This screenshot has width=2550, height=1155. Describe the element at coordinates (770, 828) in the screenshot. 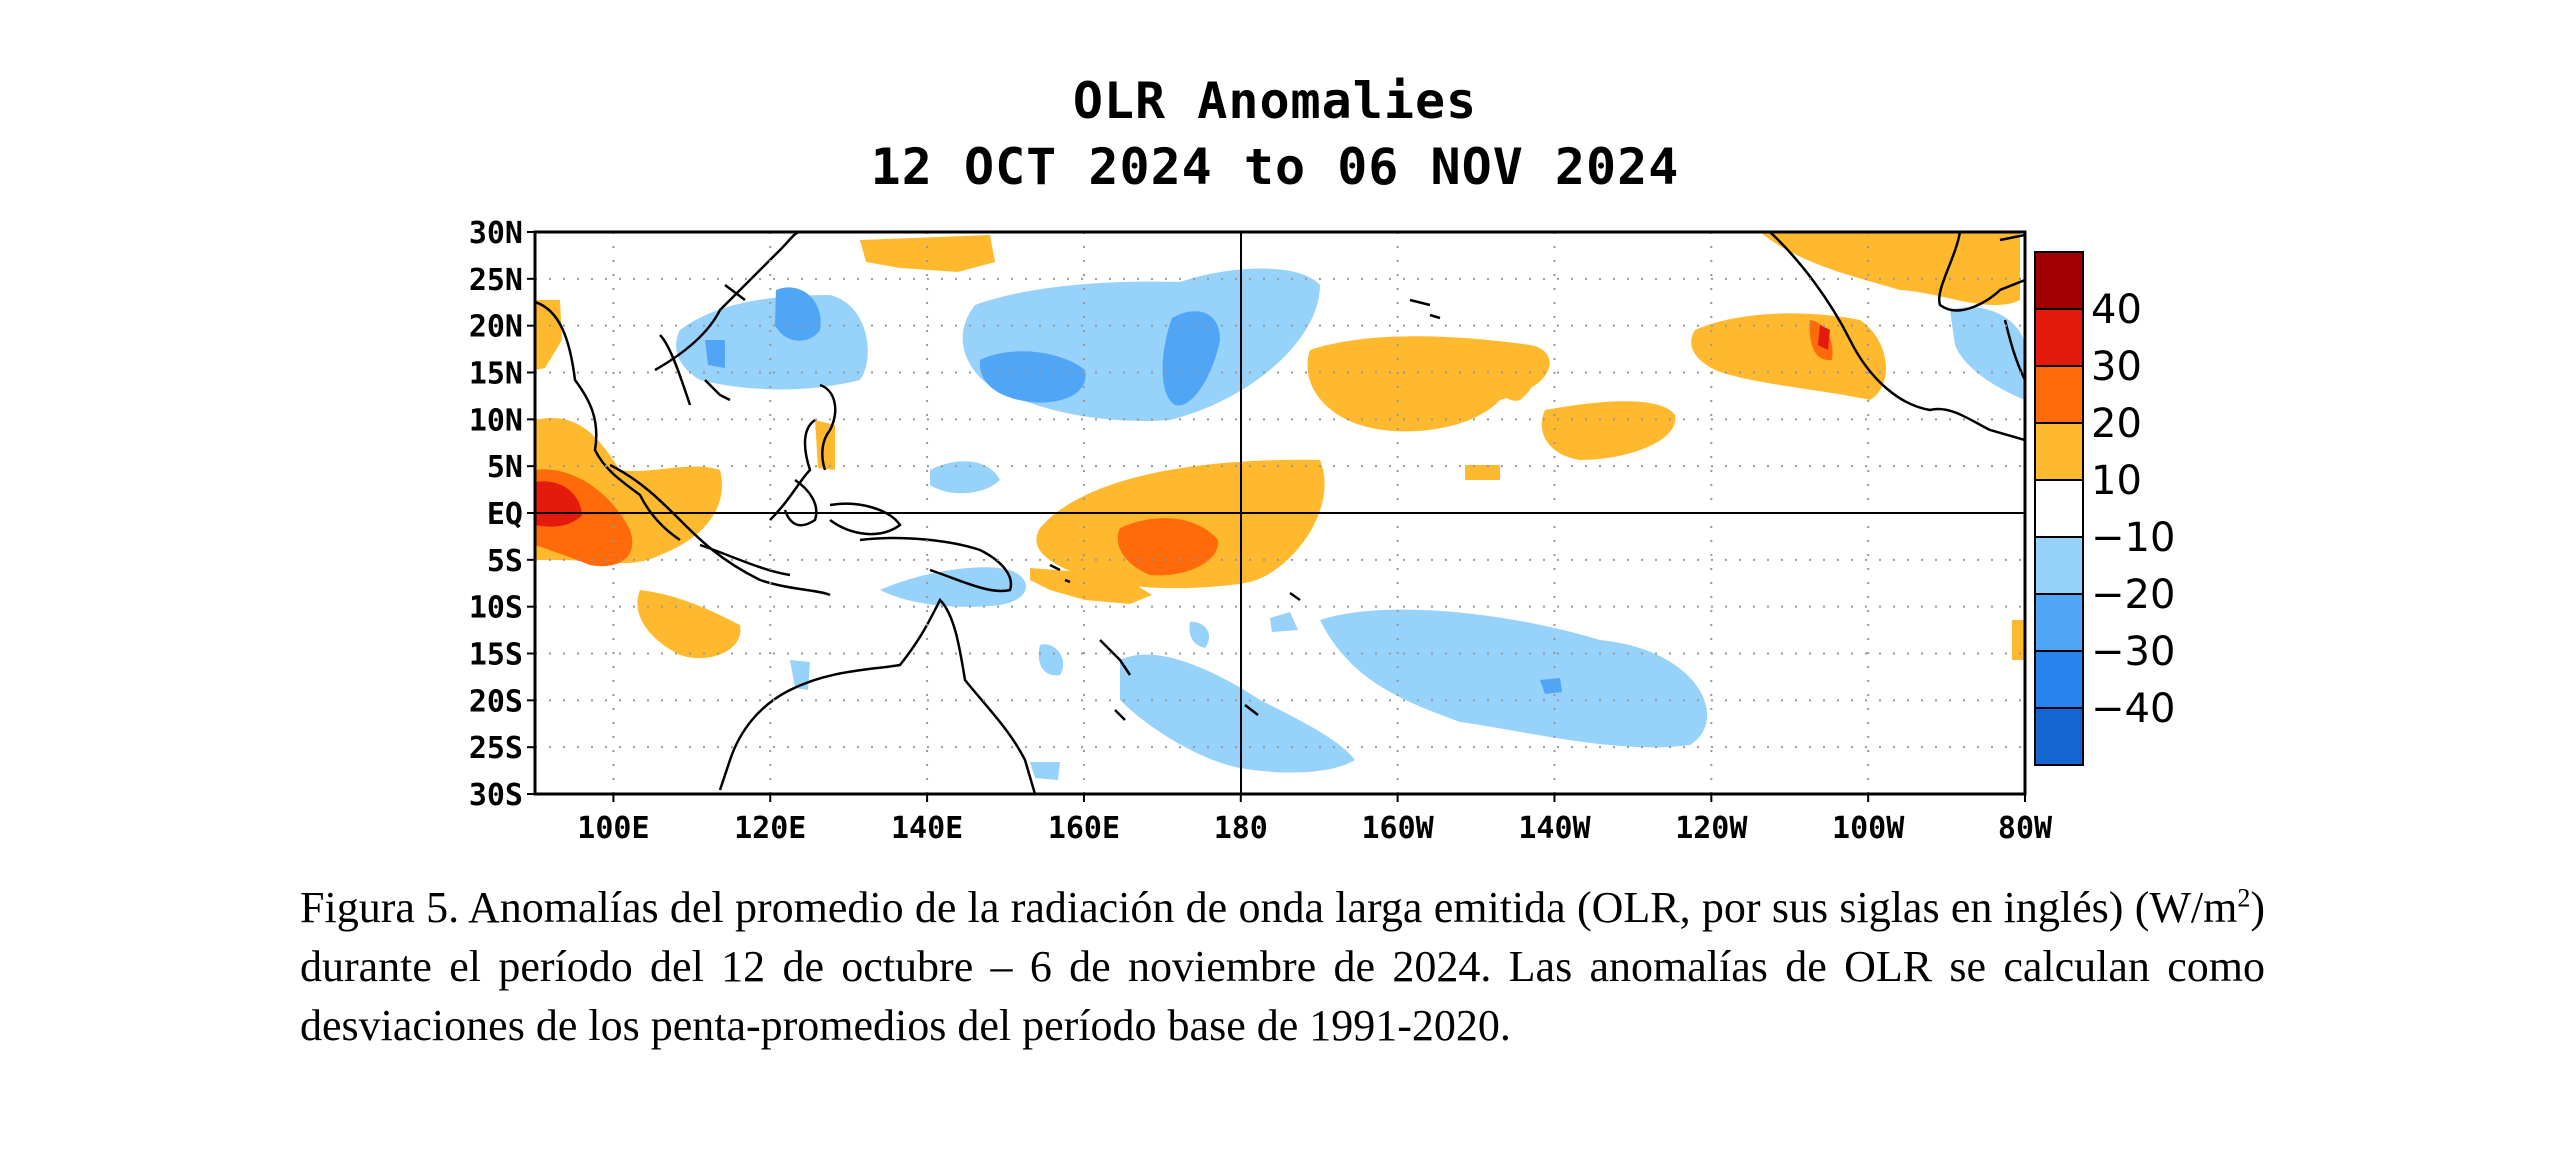

I see `lon-label: 120E` at that location.